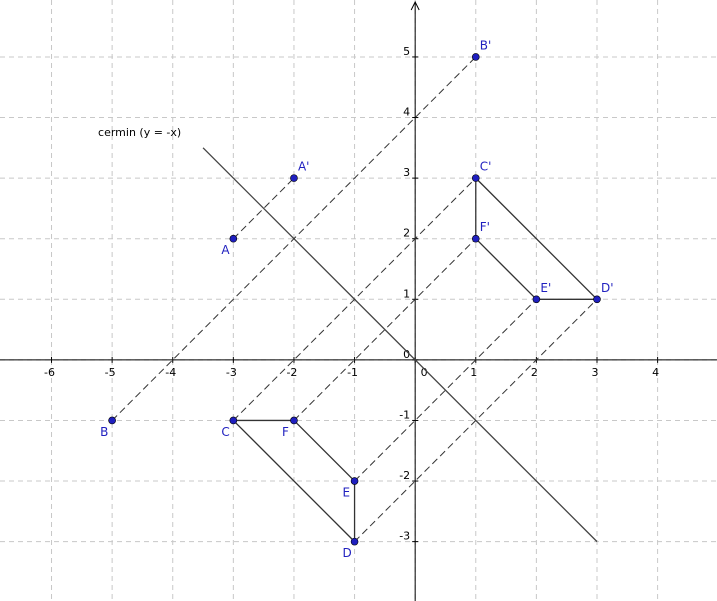 This screenshot has width=717, height=601. Describe the element at coordinates (486, 167) in the screenshot. I see `point-label: C'` at that location.